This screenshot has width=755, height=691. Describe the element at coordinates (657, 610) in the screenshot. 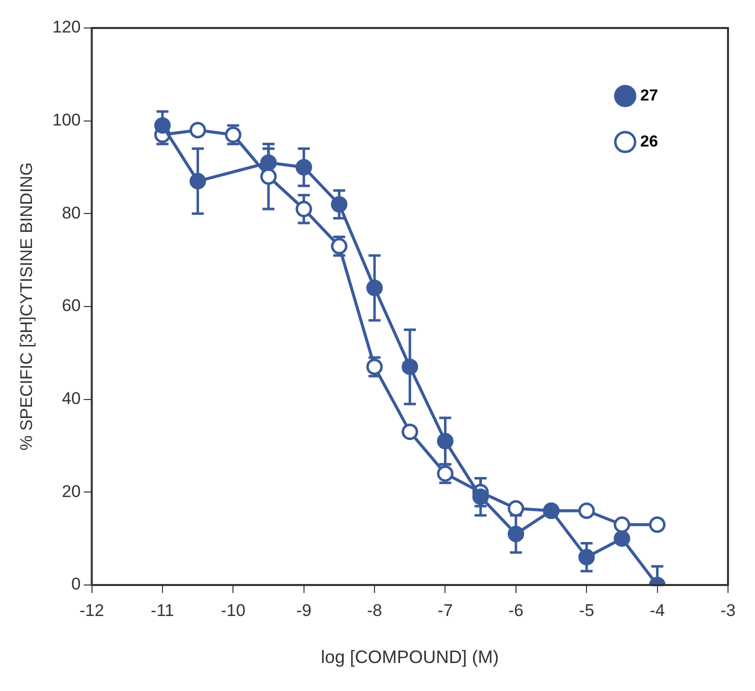

I see `x-tick-label: -4` at that location.